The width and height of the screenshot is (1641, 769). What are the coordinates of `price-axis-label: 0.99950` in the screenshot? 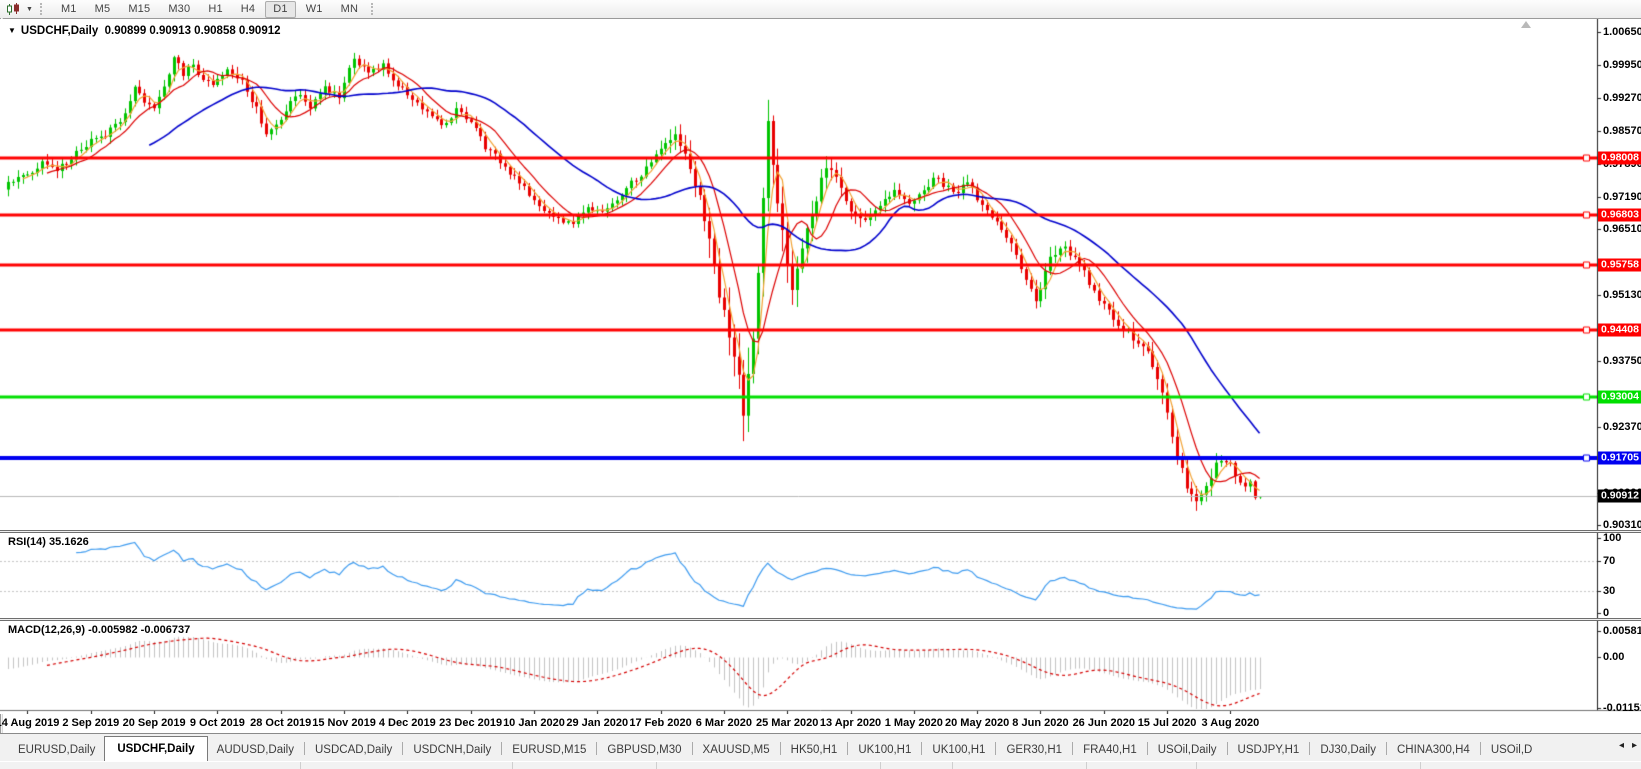 It's located at (1622, 65).